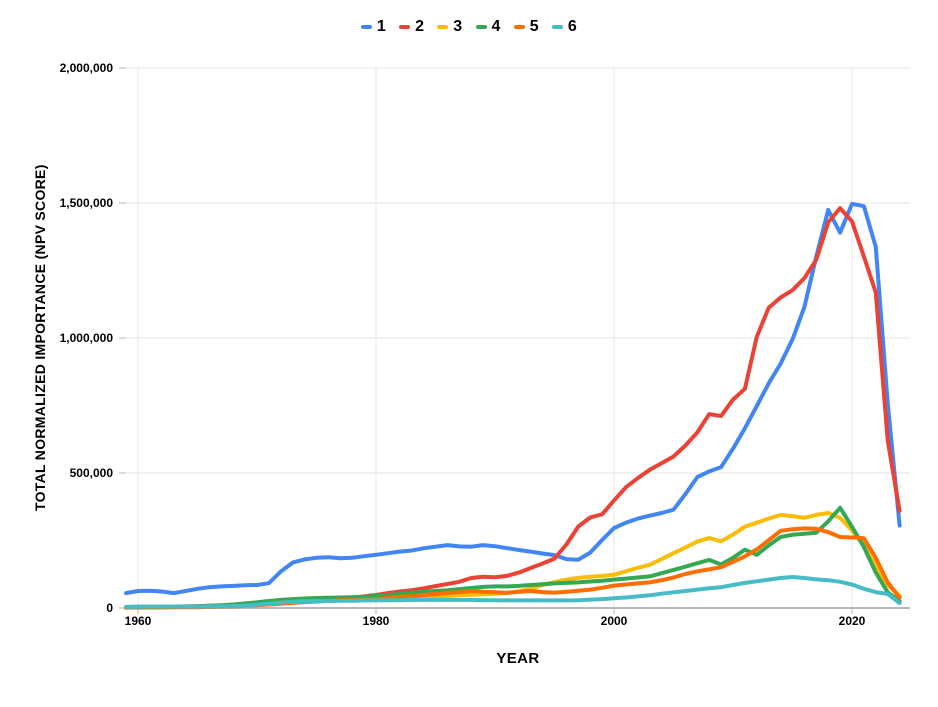 This screenshot has width=938, height=707. What do you see at coordinates (518, 658) in the screenshot?
I see `x-axis-title: YEAR` at bounding box center [518, 658].